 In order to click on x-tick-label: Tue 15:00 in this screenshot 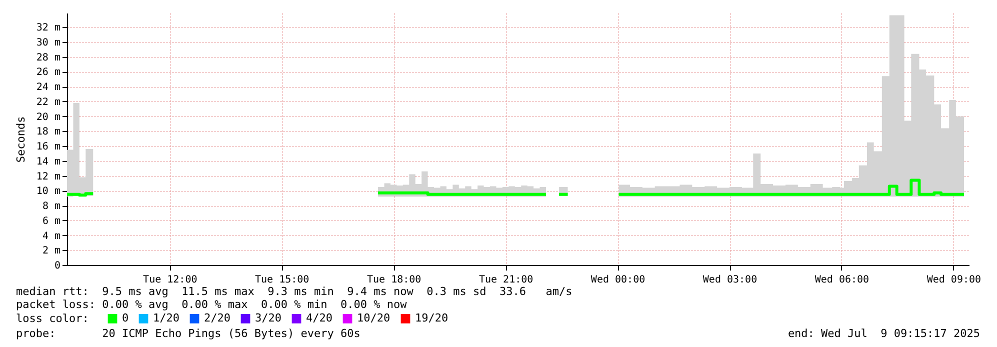, I will do `click(282, 280)`.